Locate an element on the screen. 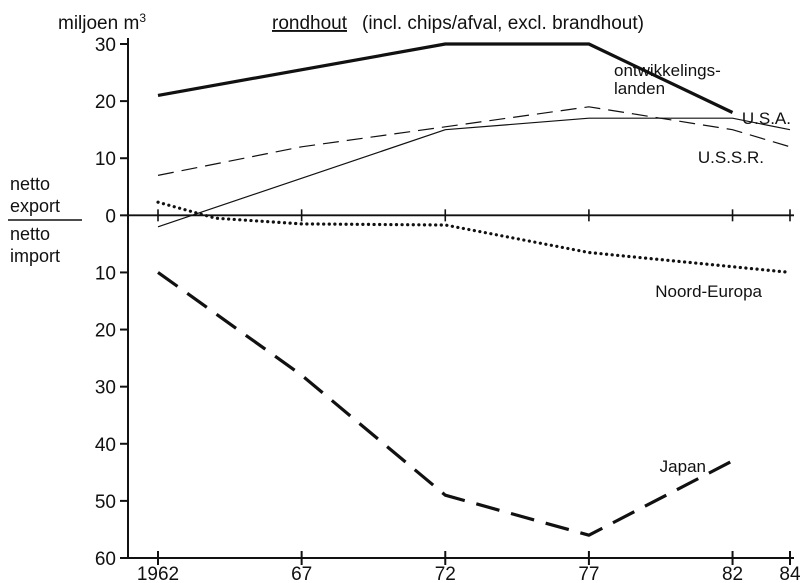 The width and height of the screenshot is (802, 583). x-tick-label: 72 is located at coordinates (445, 573).